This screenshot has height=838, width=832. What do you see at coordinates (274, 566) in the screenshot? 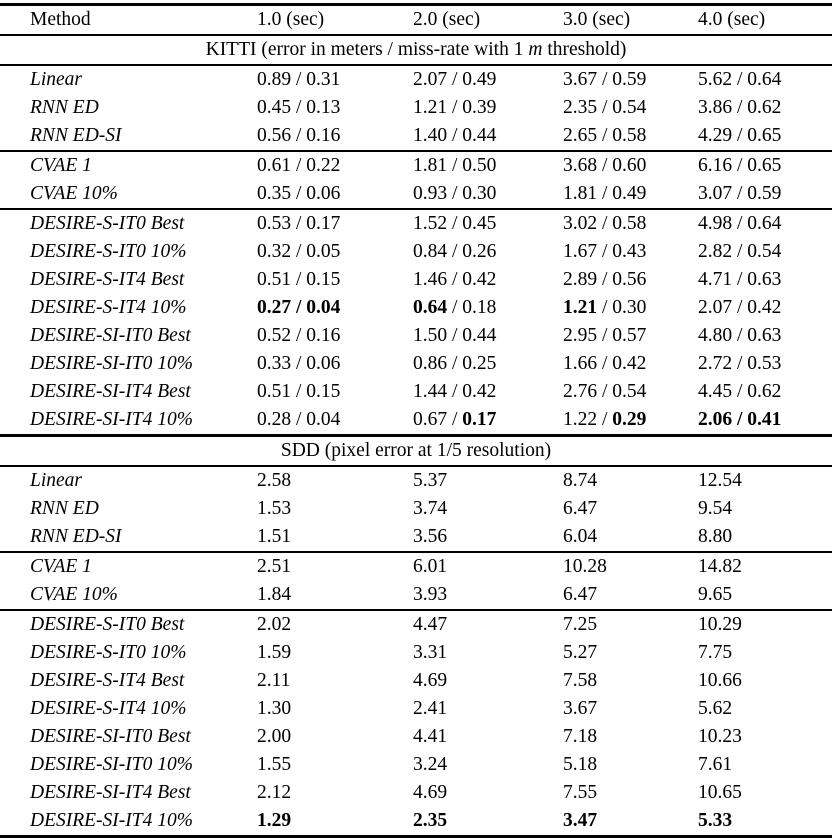
I see `text-segment: 2.51` at bounding box center [274, 566].